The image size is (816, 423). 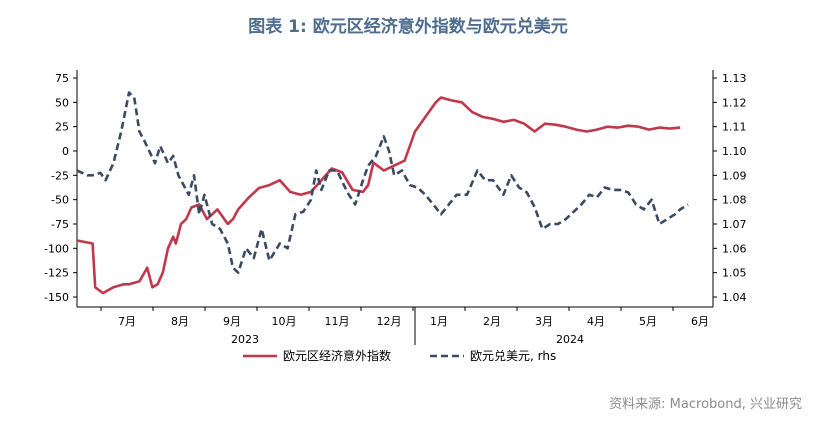 What do you see at coordinates (245, 339) in the screenshot?
I see `year-label-2023: 2023` at bounding box center [245, 339].